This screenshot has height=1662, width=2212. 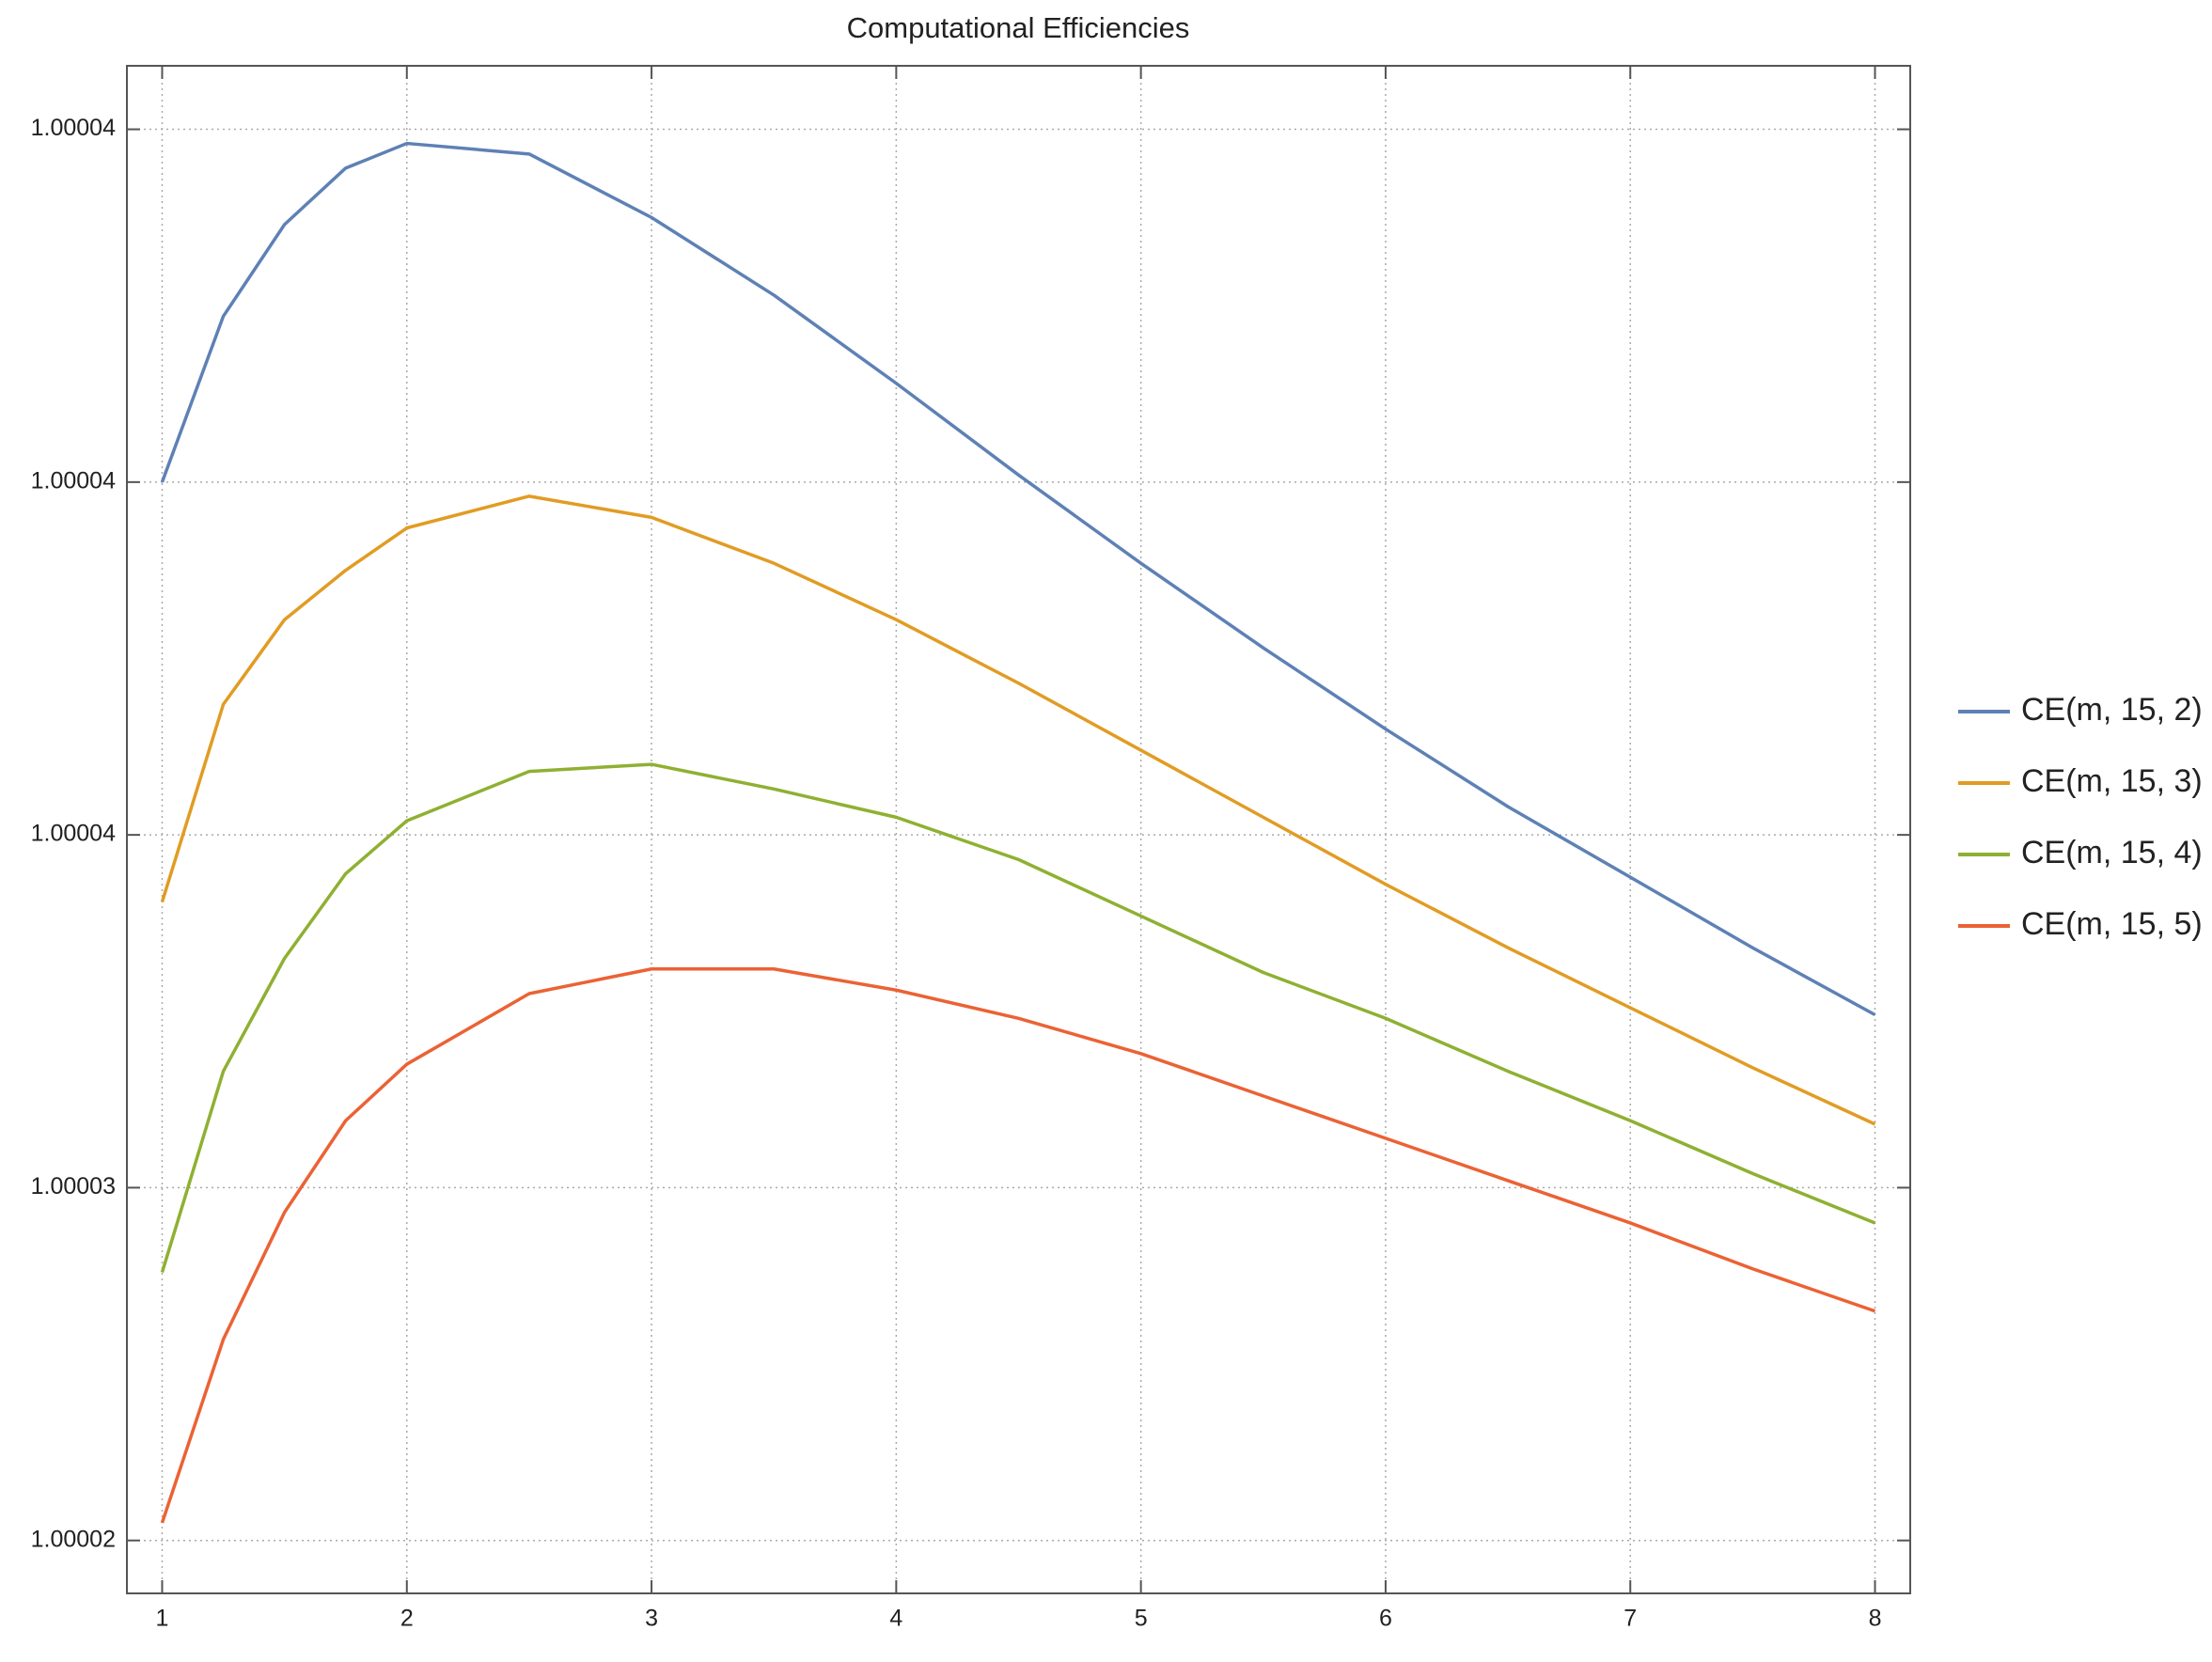 What do you see at coordinates (407, 1619) in the screenshot?
I see `x-tick-label: 2` at bounding box center [407, 1619].